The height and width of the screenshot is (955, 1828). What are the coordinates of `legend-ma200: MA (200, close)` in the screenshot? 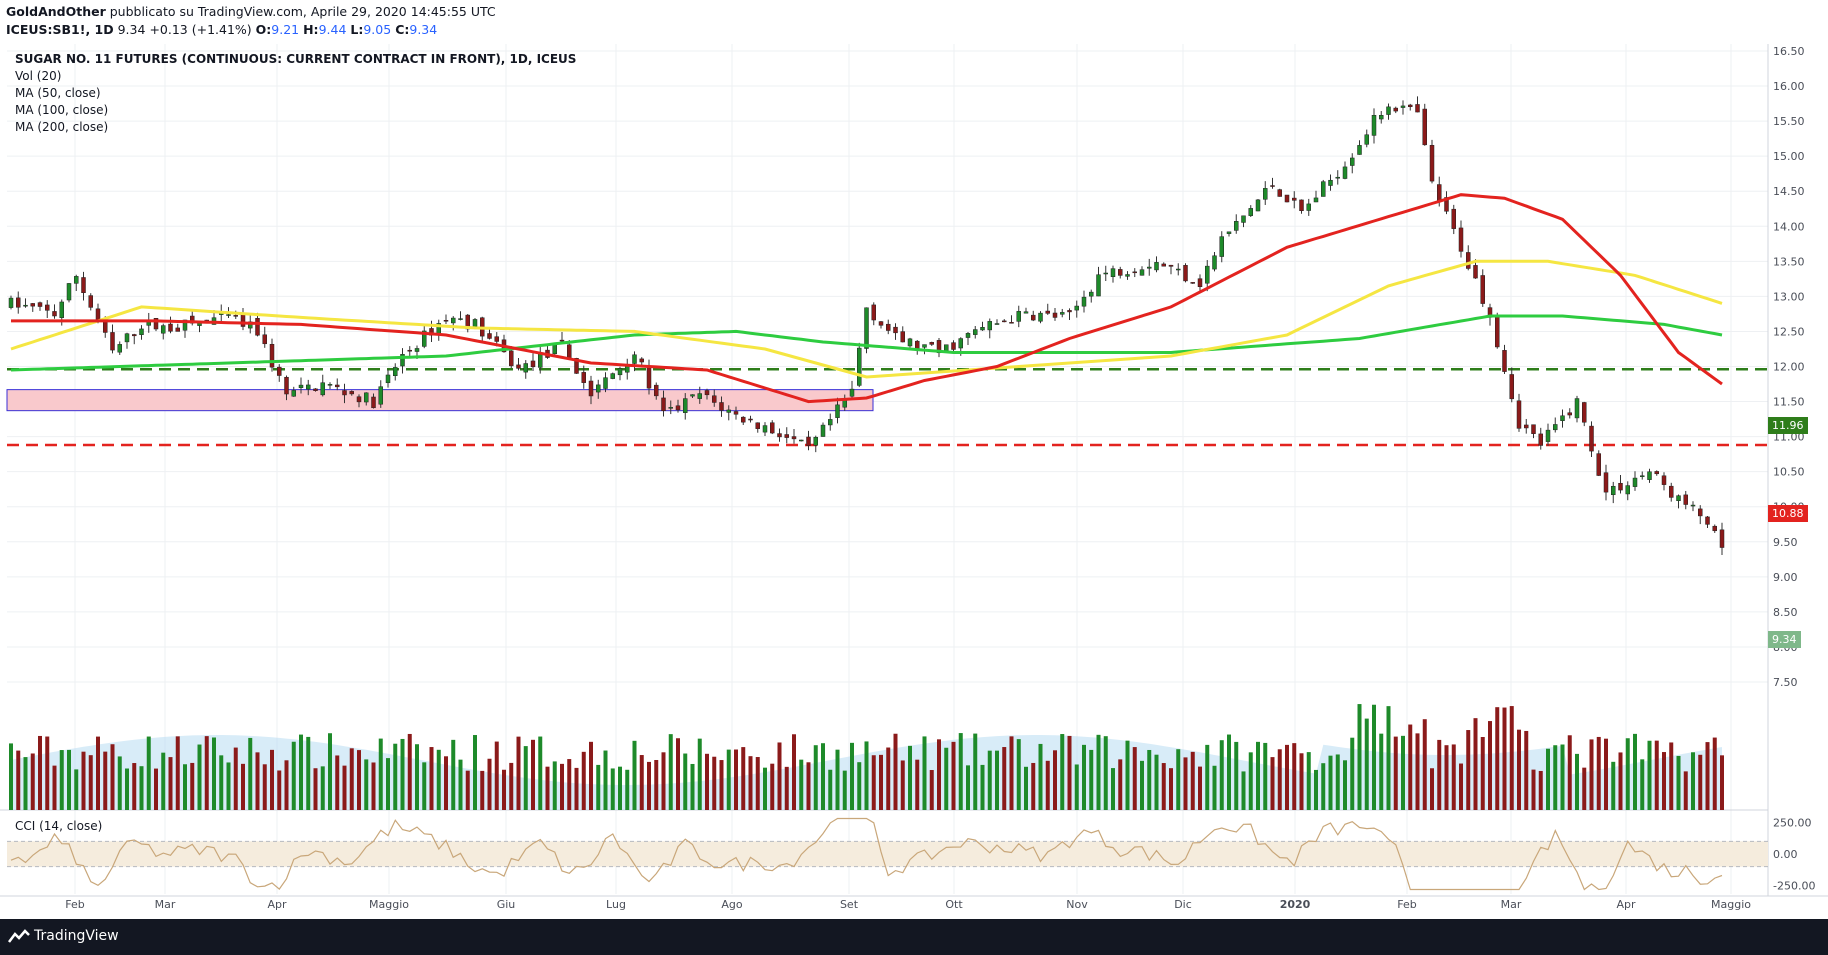 It's located at (62, 127).